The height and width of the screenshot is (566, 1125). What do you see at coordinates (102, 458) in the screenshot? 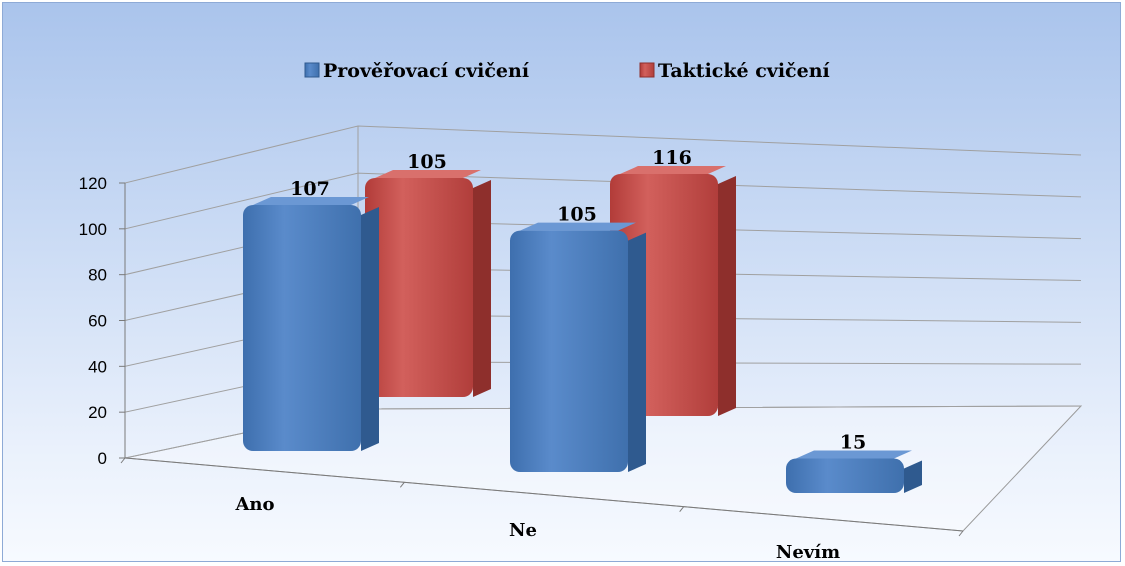
I see `y-tick-label: 0` at bounding box center [102, 458].